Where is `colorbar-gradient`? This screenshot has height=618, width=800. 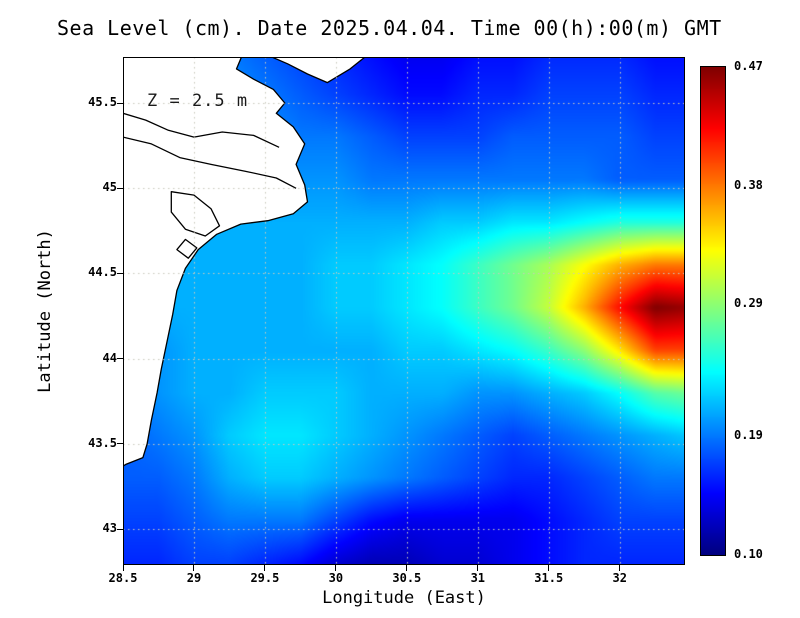
colorbar-gradient is located at coordinates (713, 311).